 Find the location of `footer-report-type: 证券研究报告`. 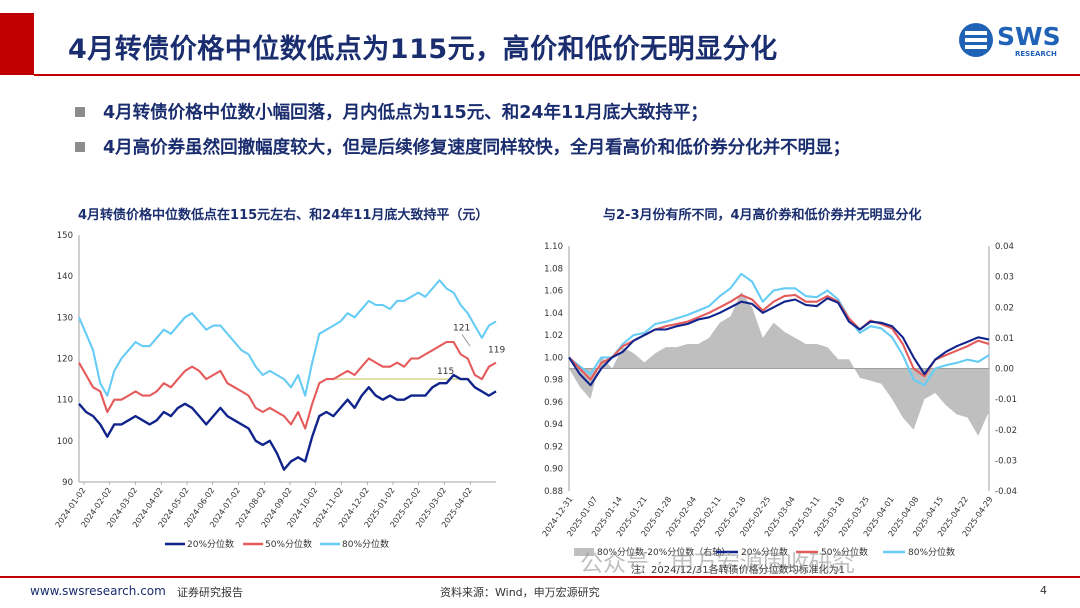

footer-report-type: 证券研究报告 is located at coordinates (210, 592).